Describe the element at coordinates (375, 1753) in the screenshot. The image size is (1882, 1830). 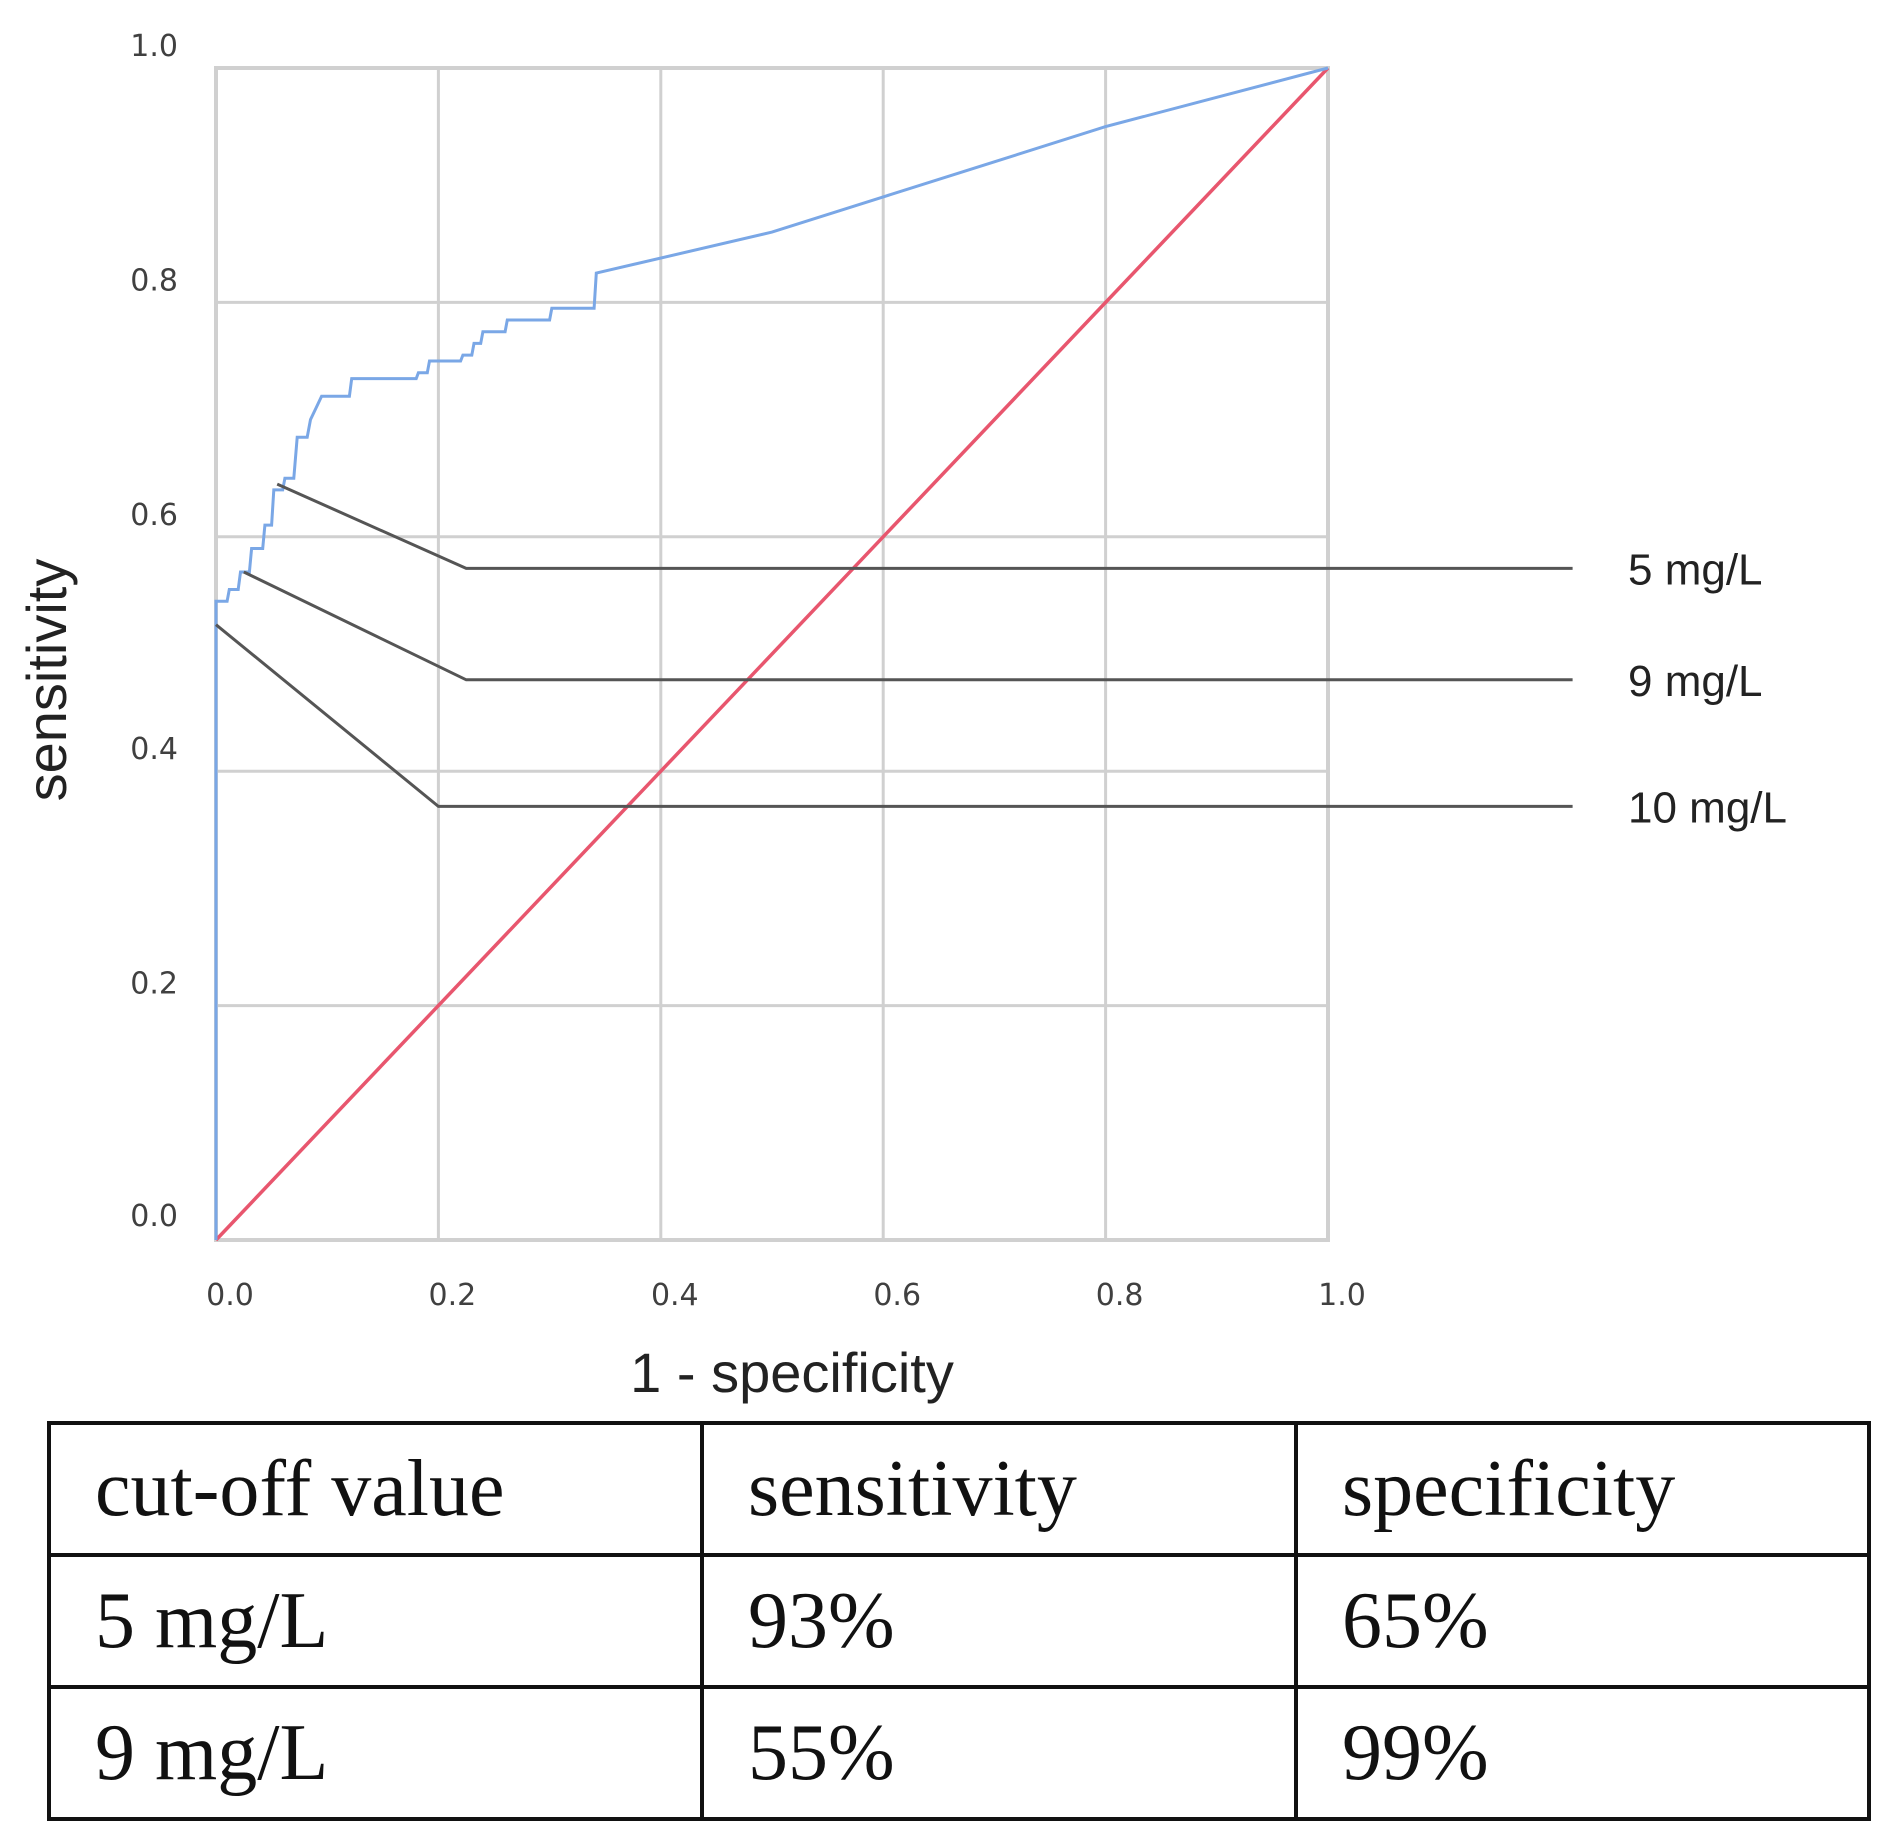
I see `cell-cutoff: 9 mg/L` at that location.